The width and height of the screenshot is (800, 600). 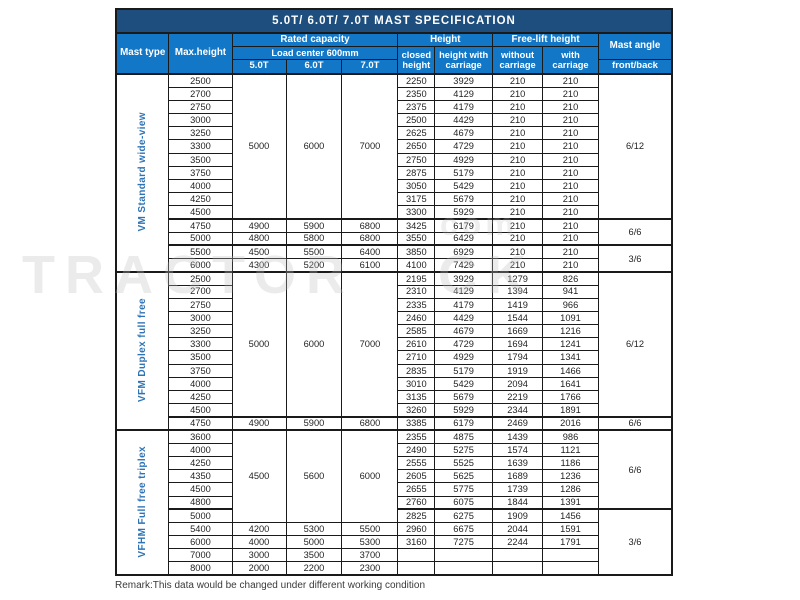 What do you see at coordinates (200, 370) in the screenshot?
I see `max-height-cell: 3750` at bounding box center [200, 370].